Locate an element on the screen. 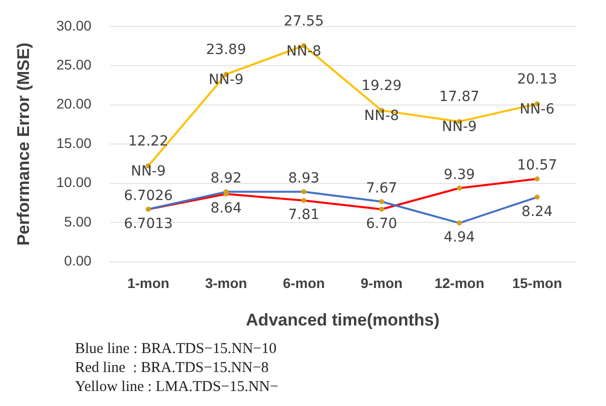  y-tick-label: 20.00 is located at coordinates (74, 104).